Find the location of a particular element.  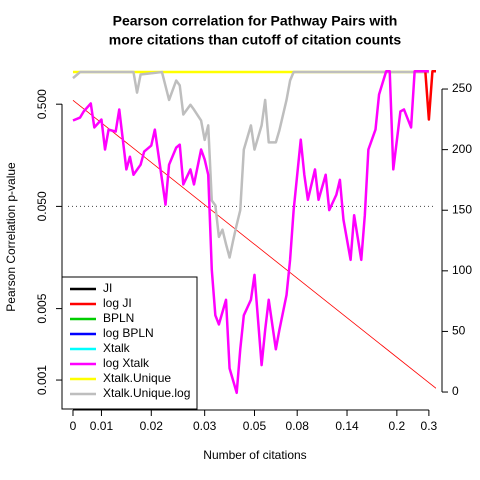

y-tick-label: 0.005 is located at coordinates (42, 308).